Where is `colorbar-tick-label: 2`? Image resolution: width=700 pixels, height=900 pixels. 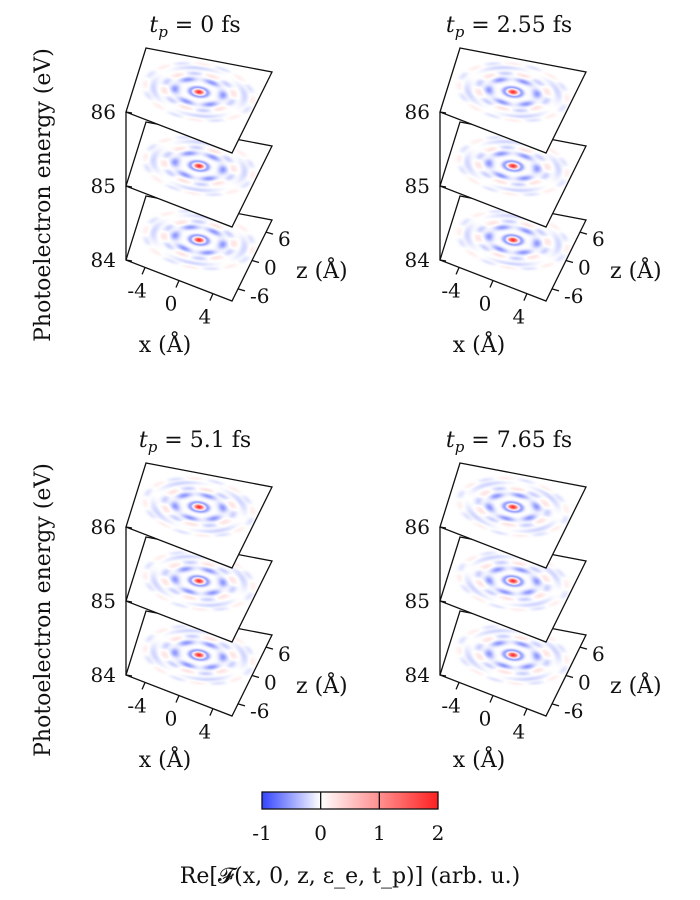
colorbar-tick-label: 2 is located at coordinates (438, 833).